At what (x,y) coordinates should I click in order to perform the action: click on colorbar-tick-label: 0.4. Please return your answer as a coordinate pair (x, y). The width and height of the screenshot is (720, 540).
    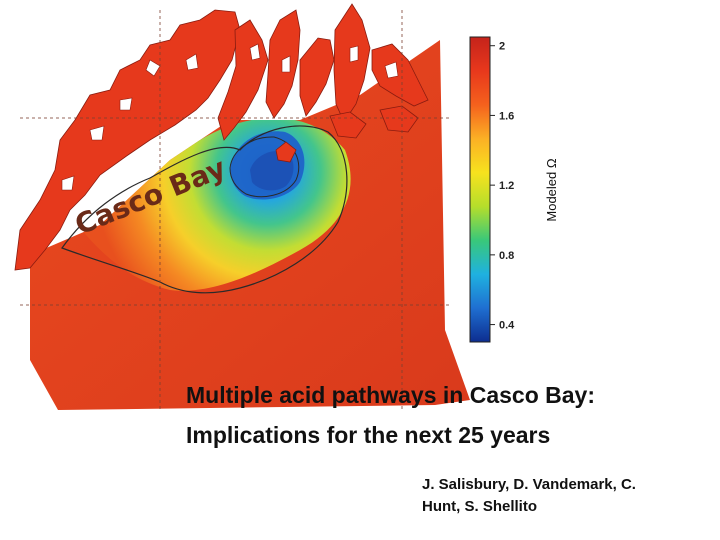
    Looking at the image, I should click on (507, 326).